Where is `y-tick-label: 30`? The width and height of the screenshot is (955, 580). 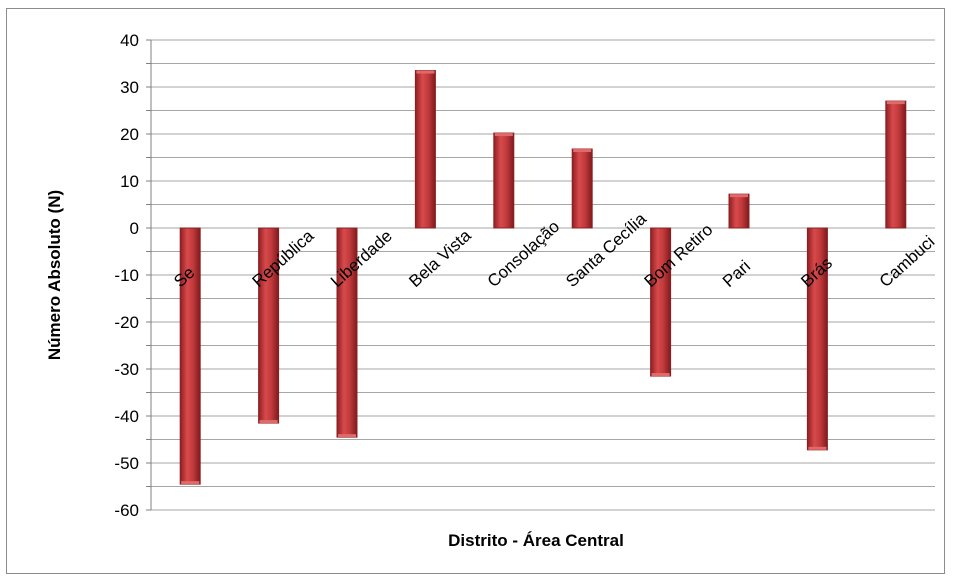 y-tick-label: 30 is located at coordinates (129, 87).